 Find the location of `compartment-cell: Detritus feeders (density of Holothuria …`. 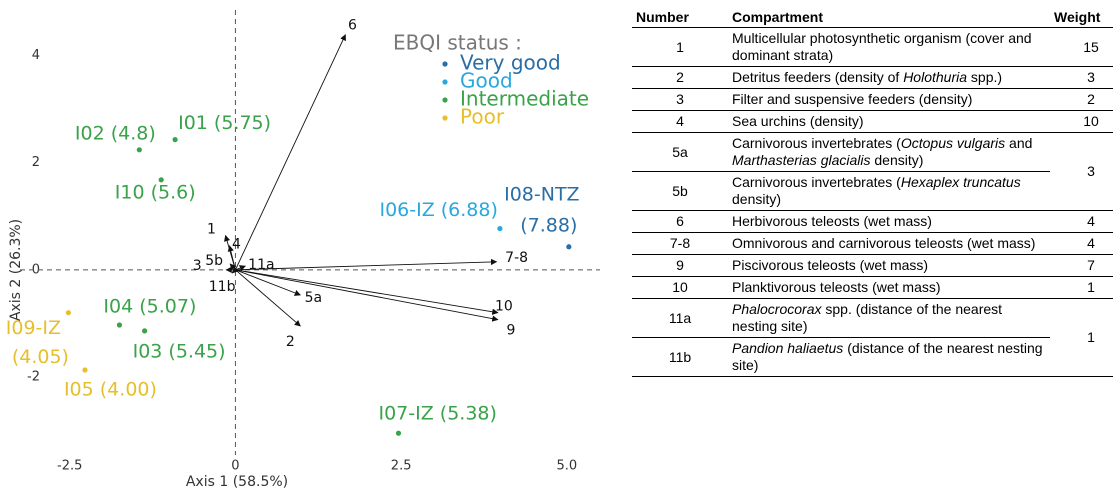

compartment-cell: Detritus feeders (density of Holothuria … is located at coordinates (889, 77).